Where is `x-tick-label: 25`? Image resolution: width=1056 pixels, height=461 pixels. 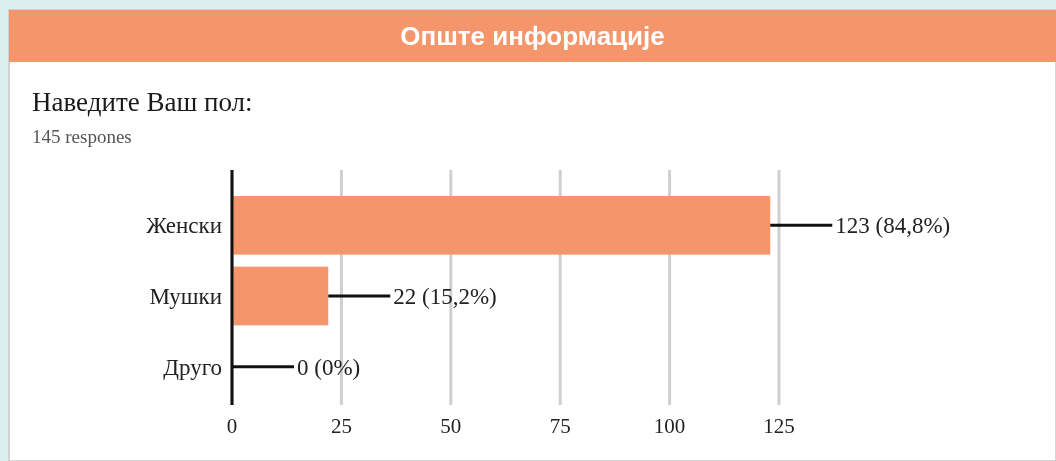
x-tick-label: 25 is located at coordinates (341, 426).